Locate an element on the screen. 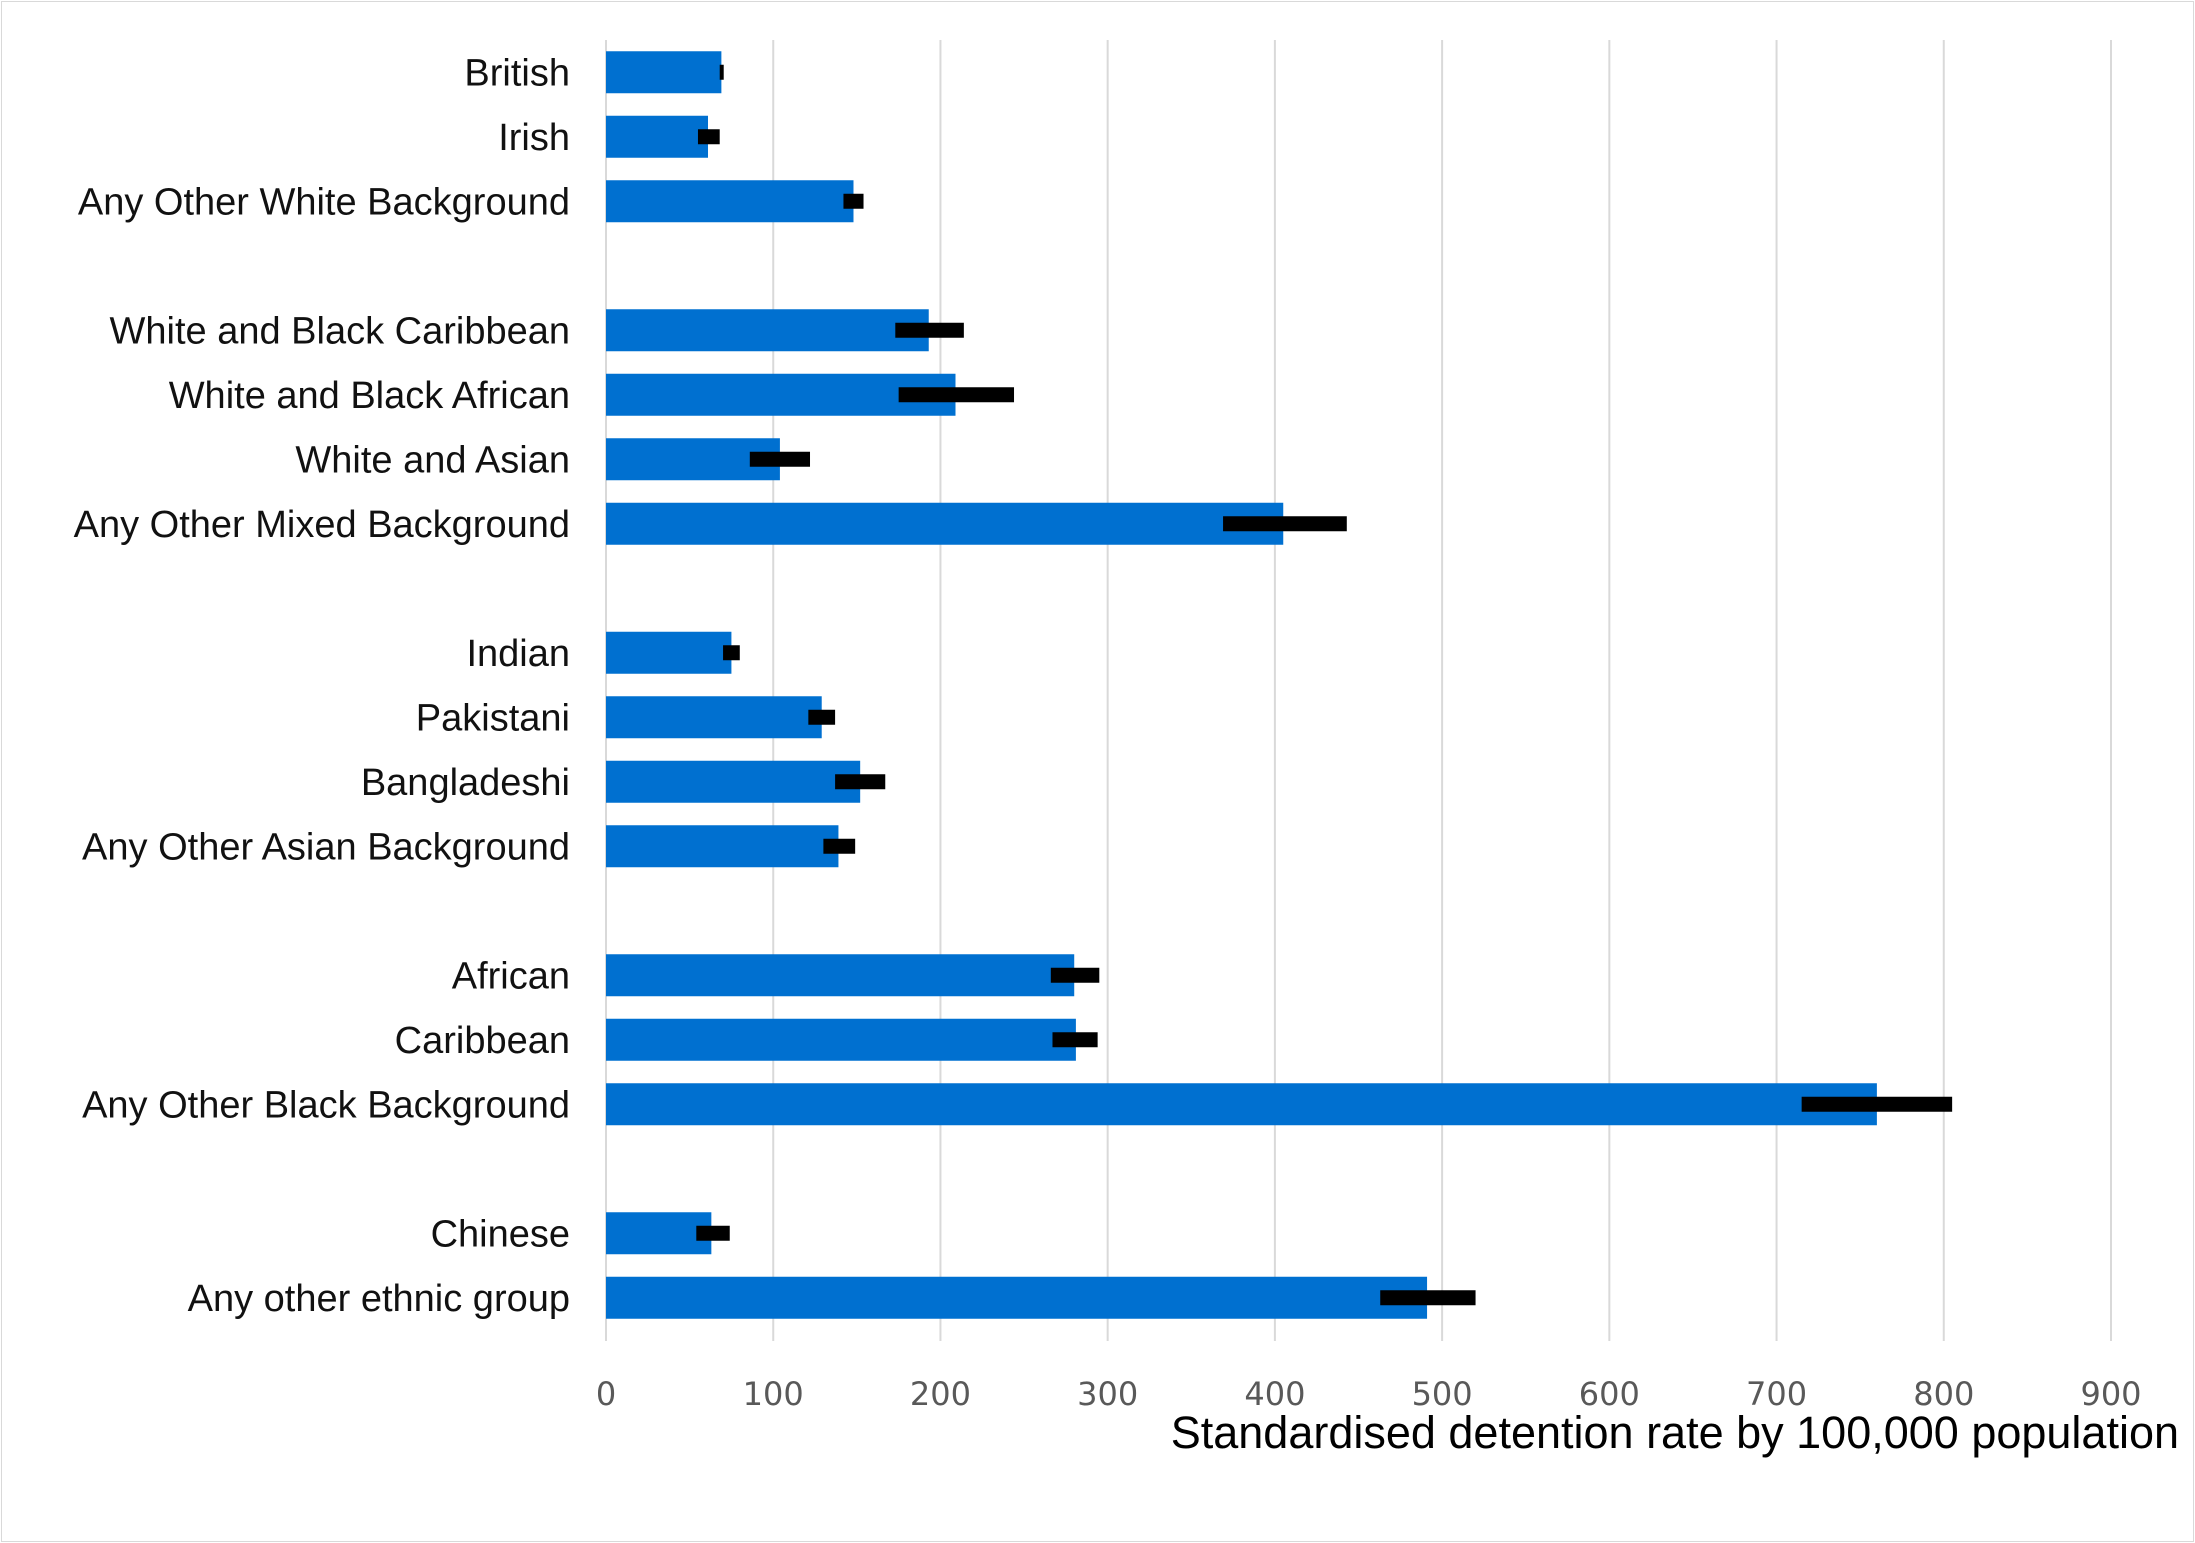  bar-white-and-black-caribbean is located at coordinates (767, 330).